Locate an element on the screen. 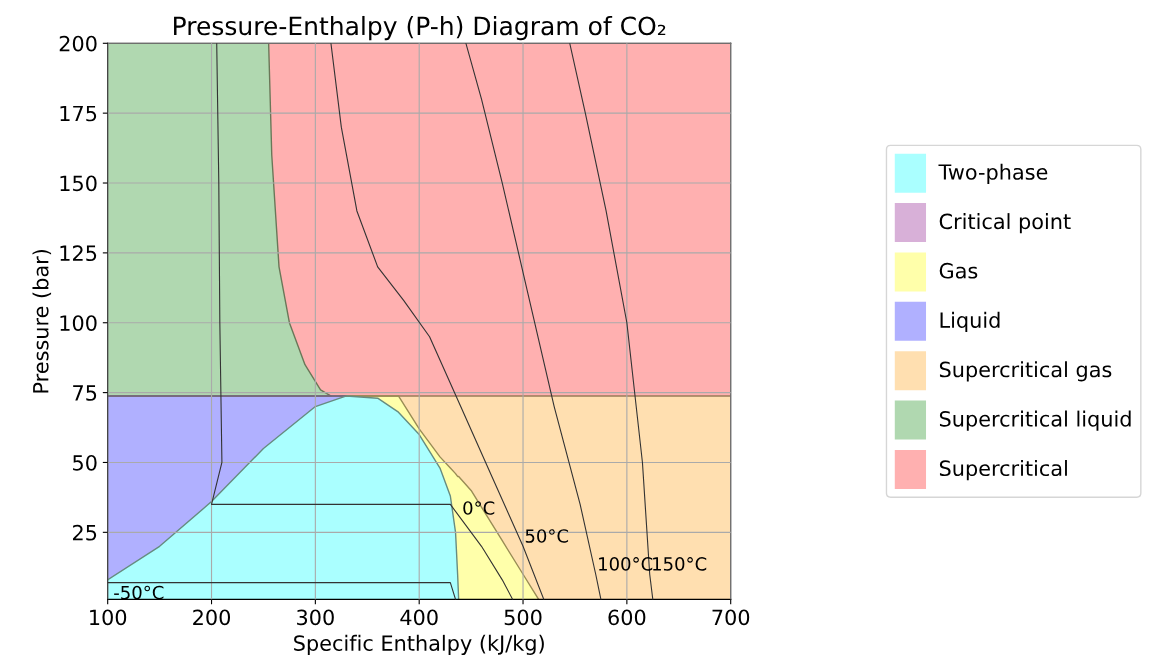 The image size is (1158, 666). y-tick-label: 150 is located at coordinates (78, 183).